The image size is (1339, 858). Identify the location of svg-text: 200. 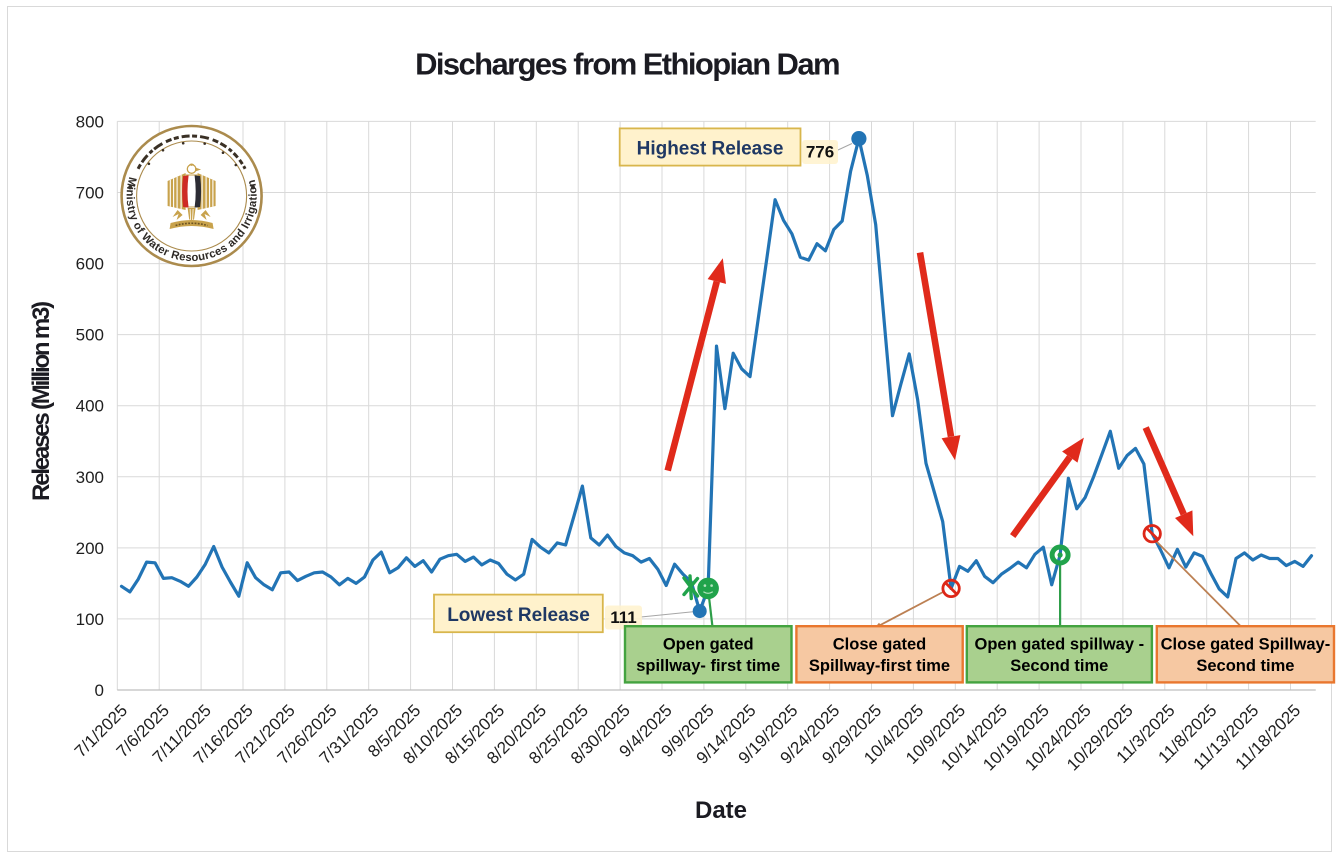
(90, 548).